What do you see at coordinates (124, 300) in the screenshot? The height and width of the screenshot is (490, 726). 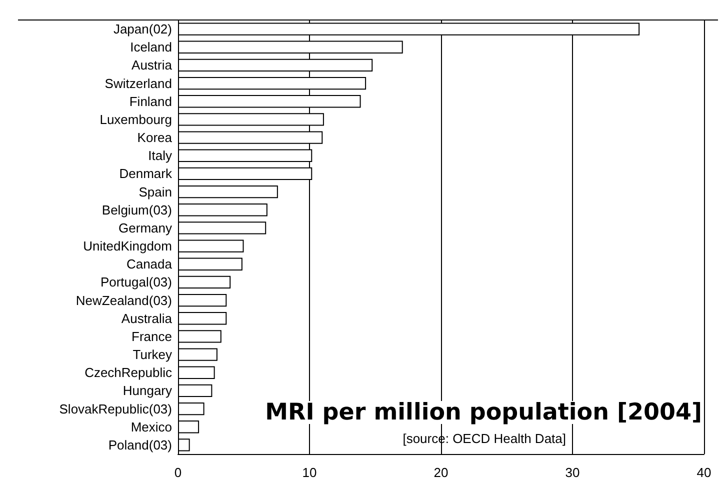 I see `y-tick-label: NewZealand(03)` at bounding box center [124, 300].